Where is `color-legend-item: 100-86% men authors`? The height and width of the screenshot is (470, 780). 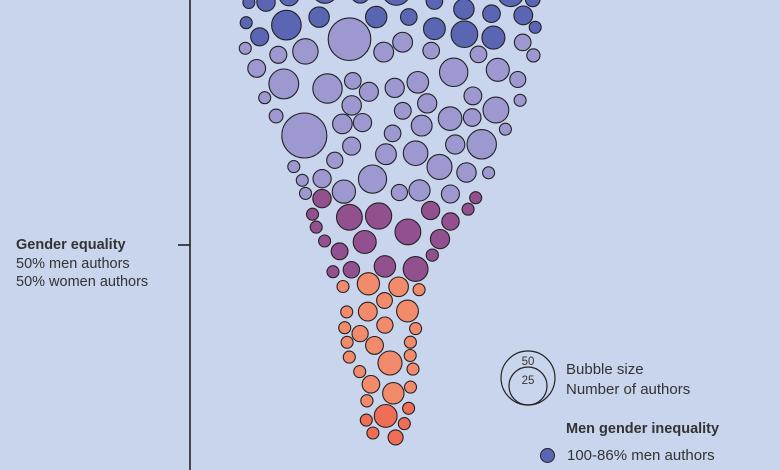
color-legend-item: 100-86% men authors is located at coordinates (627, 455).